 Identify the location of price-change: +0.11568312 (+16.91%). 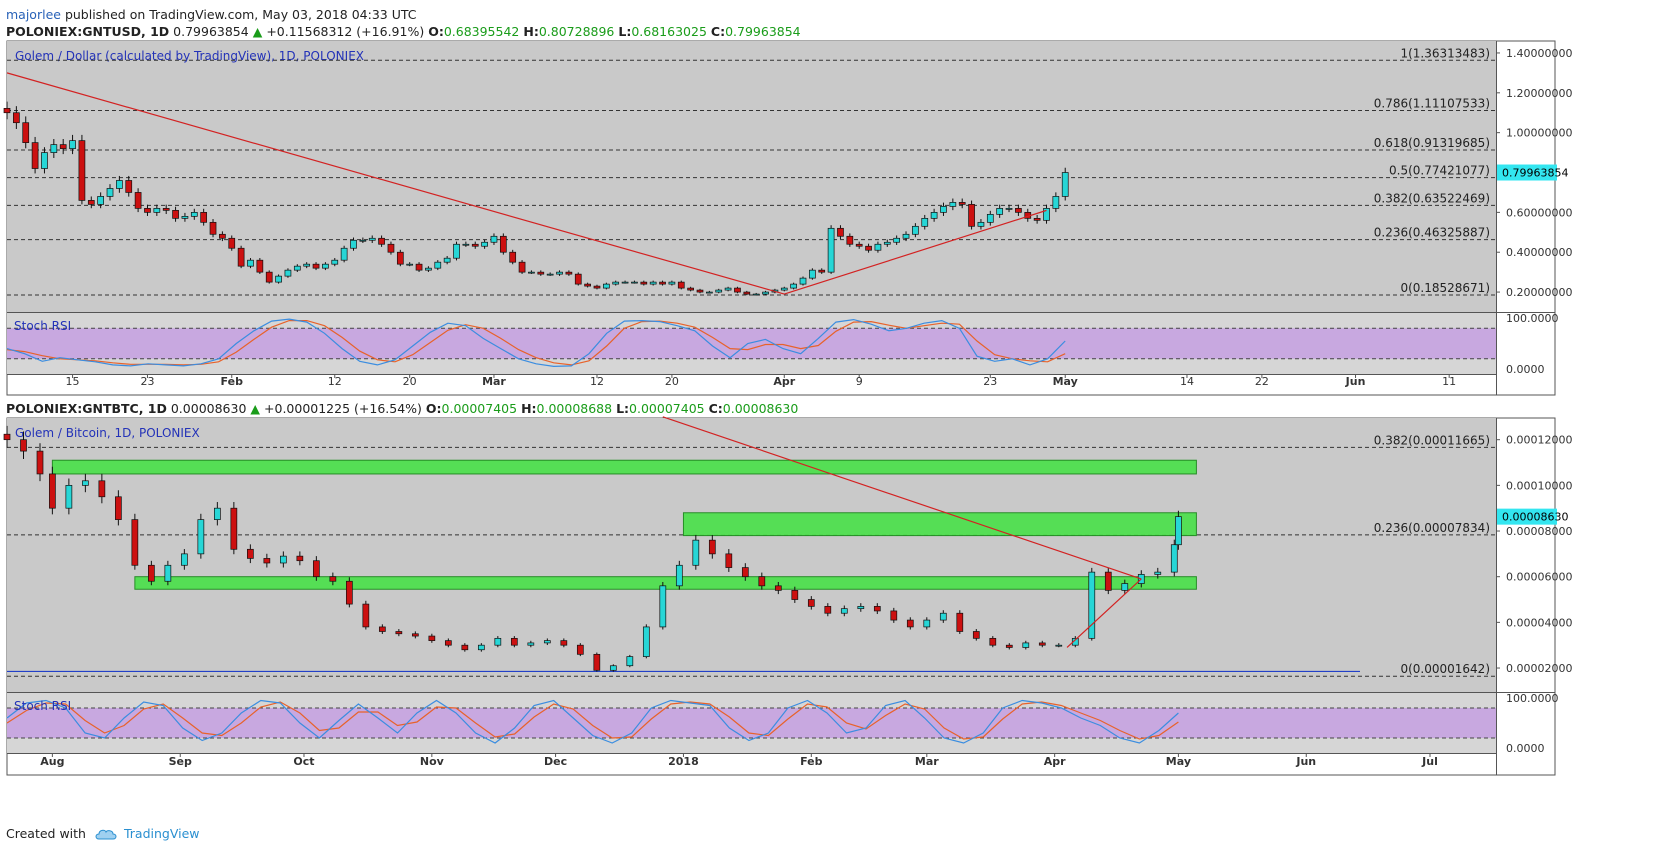
(345, 31).